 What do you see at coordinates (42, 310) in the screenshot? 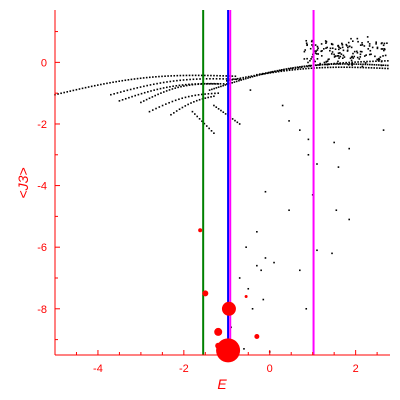
I see `y-tick-label: -8` at bounding box center [42, 310].